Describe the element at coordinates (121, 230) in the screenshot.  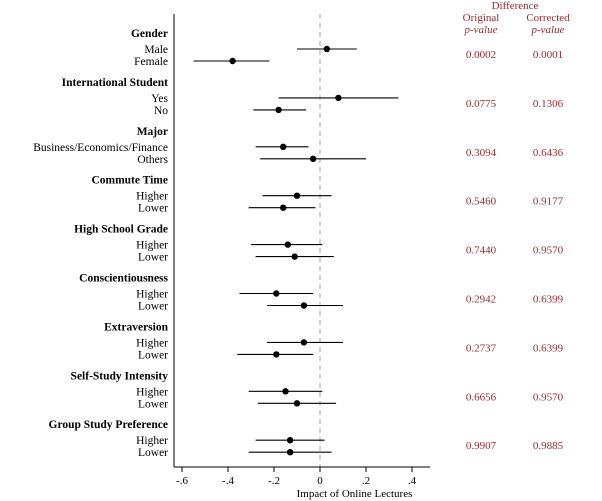
I see `group-heading: High School Grade` at that location.